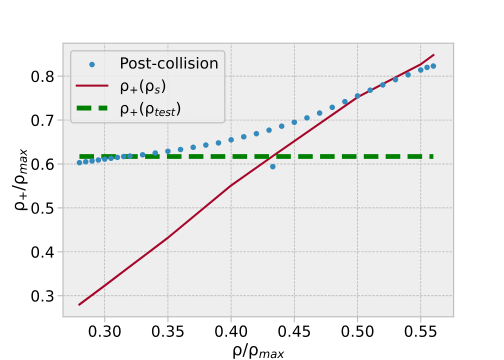  I want to click on y-tick-label: 0.8, so click(42, 76).